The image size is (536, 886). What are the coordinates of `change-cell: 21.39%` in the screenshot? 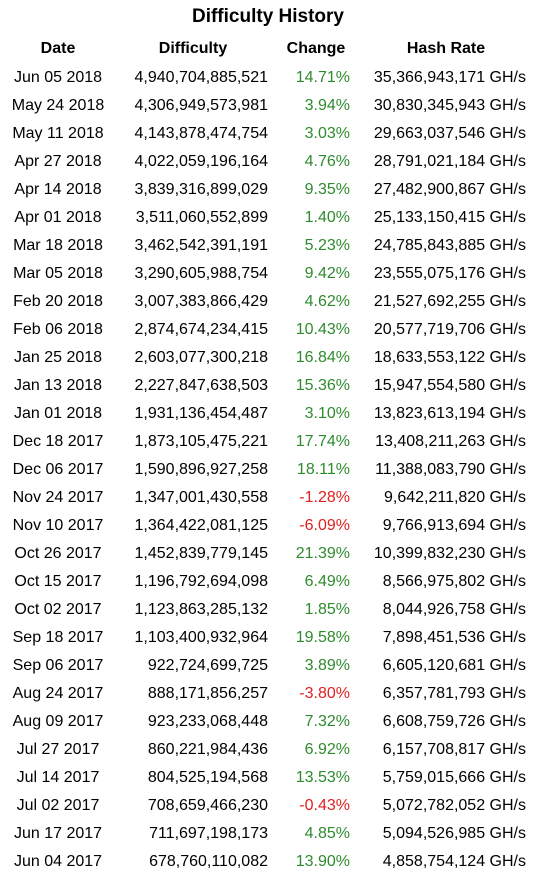 It's located at (322, 553).